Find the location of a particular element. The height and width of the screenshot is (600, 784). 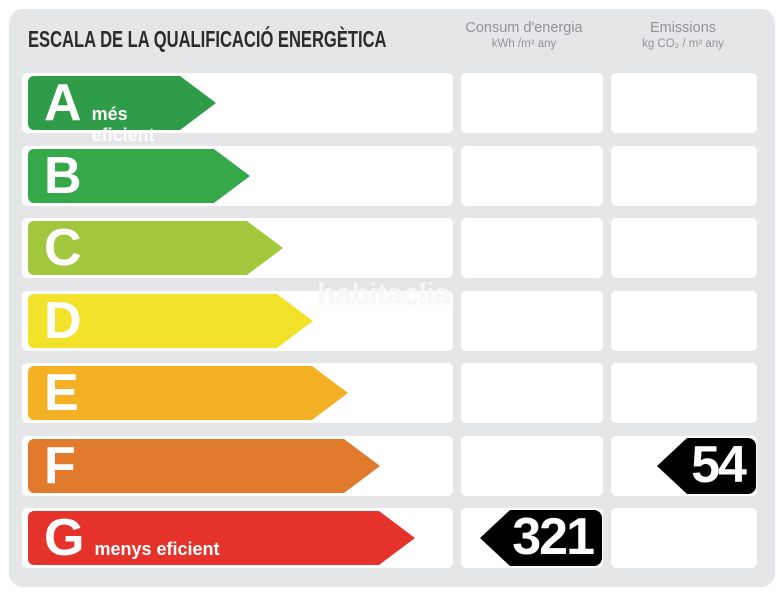

rating-letter-b: B is located at coordinates (63, 176).